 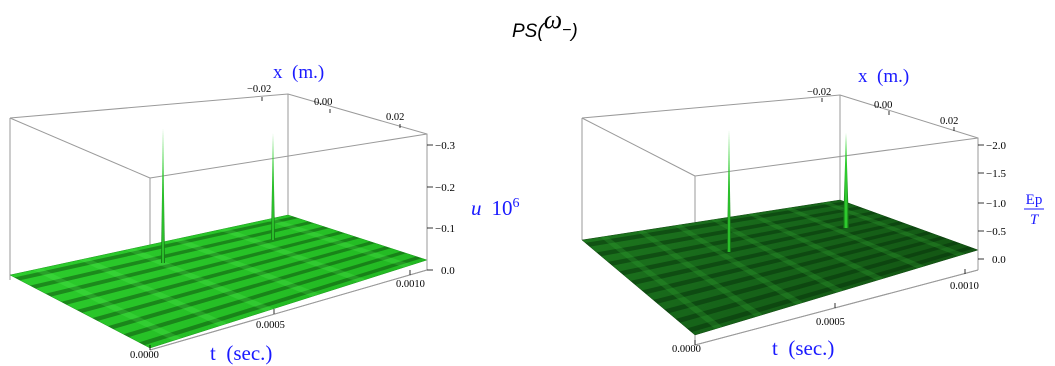 I want to click on right-z-label-numerator: Ep, so click(x=1034, y=200).